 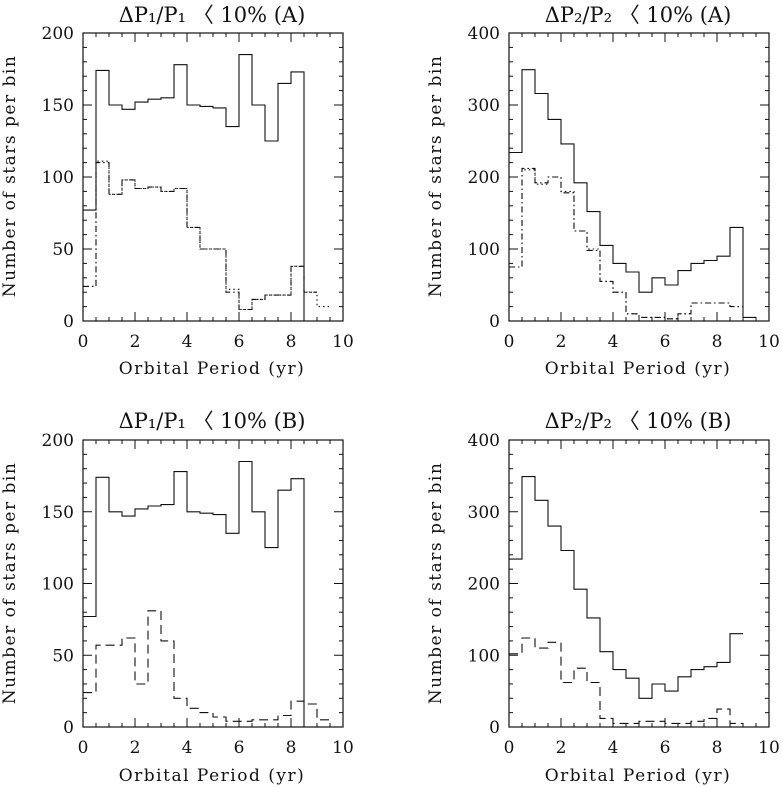 I want to click on series-dotted-step-line, so click(x=206, y=235).